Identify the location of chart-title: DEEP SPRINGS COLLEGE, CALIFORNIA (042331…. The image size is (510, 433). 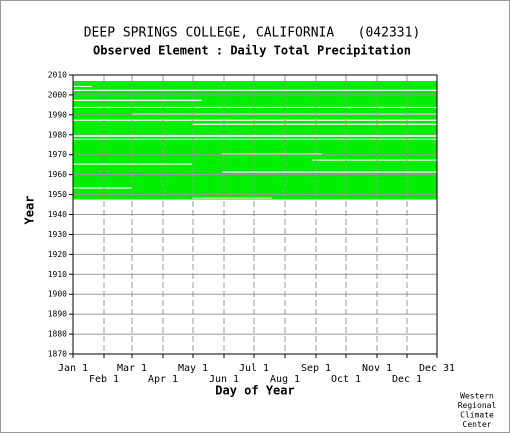
(252, 33).